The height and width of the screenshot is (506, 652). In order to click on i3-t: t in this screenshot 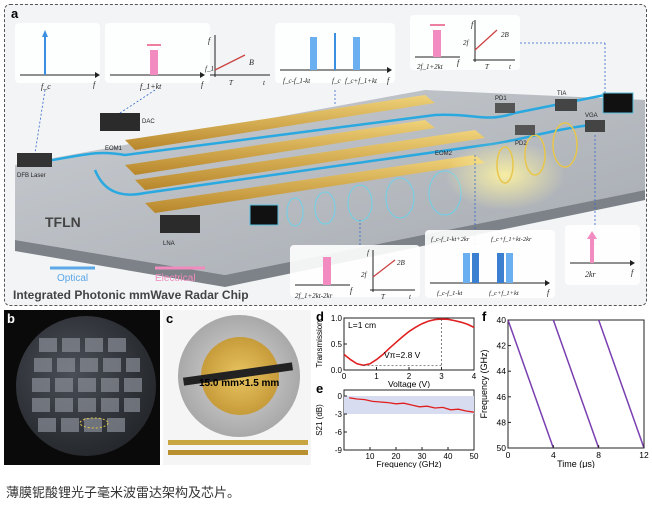, I will do `click(410, 297)`.